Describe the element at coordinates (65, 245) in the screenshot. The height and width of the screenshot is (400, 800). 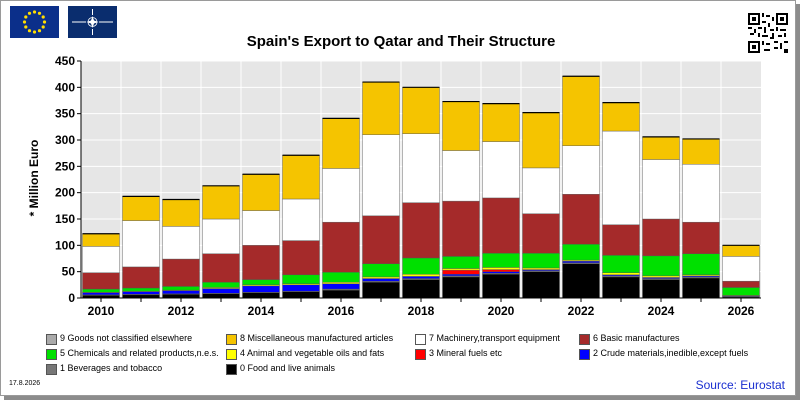
I see `y-tick-label: 100` at that location.